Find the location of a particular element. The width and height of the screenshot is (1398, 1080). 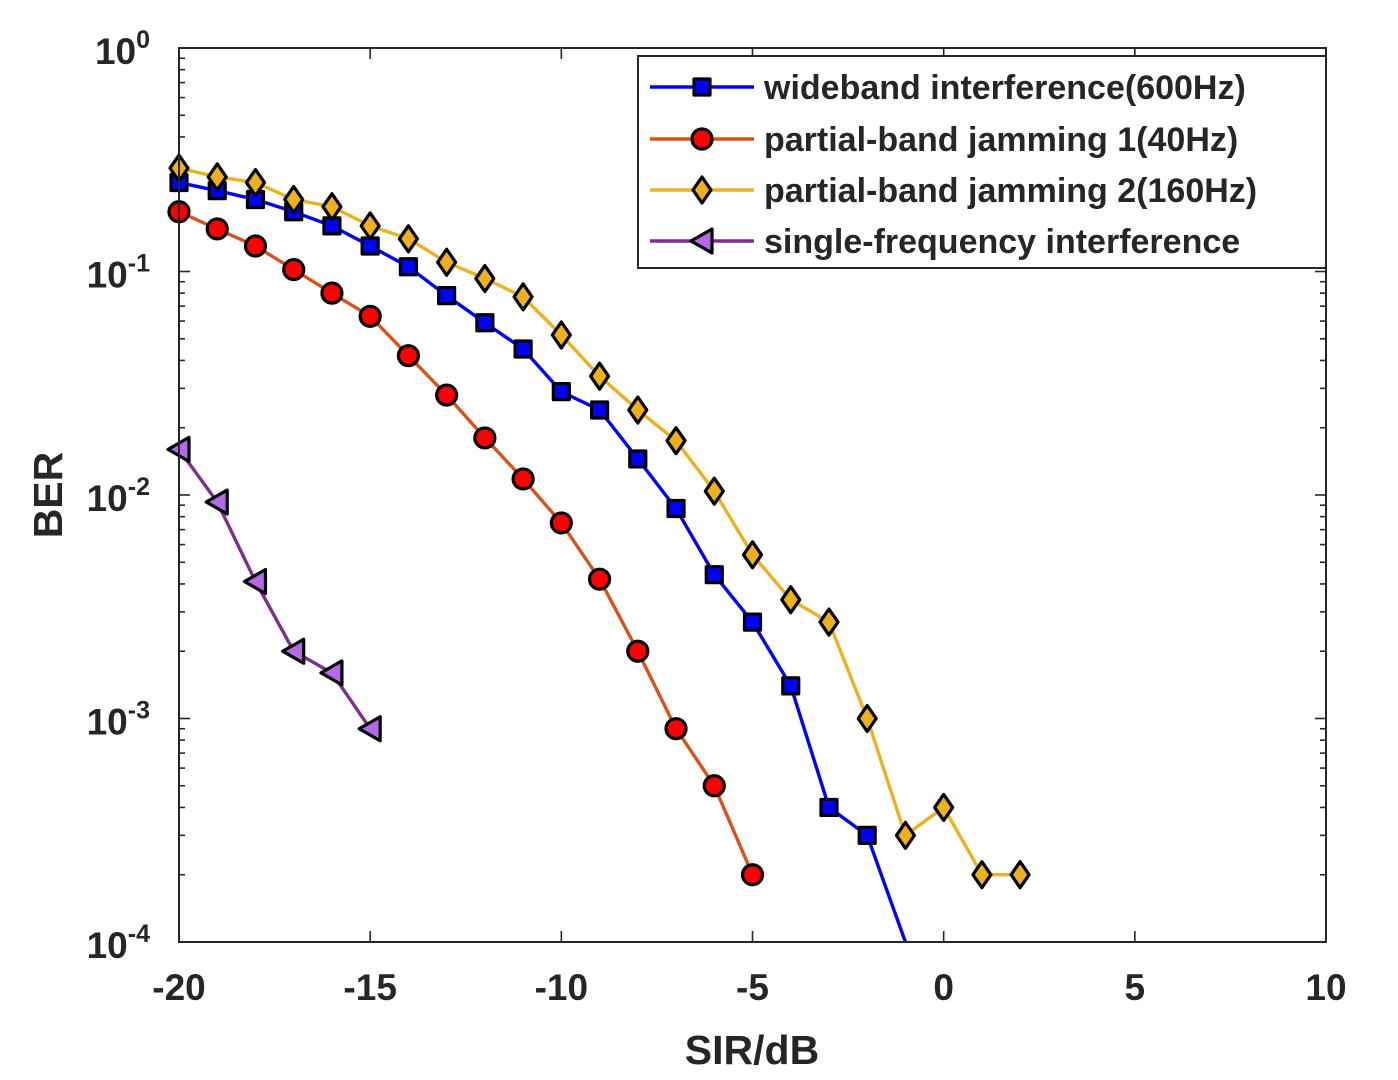

x-tick-label: 0 is located at coordinates (943, 987).